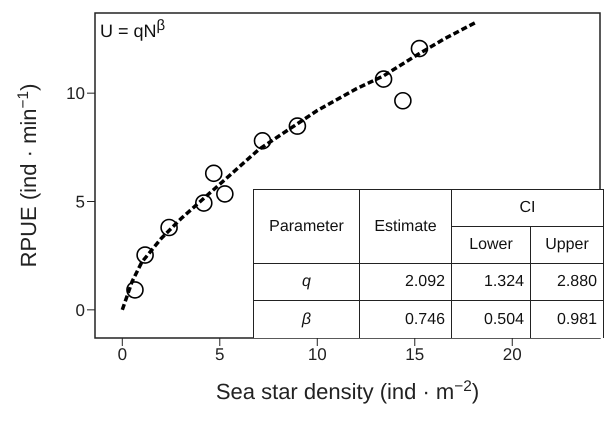 The image size is (606, 421). I want to click on x-tick-label: 20, so click(512, 354).